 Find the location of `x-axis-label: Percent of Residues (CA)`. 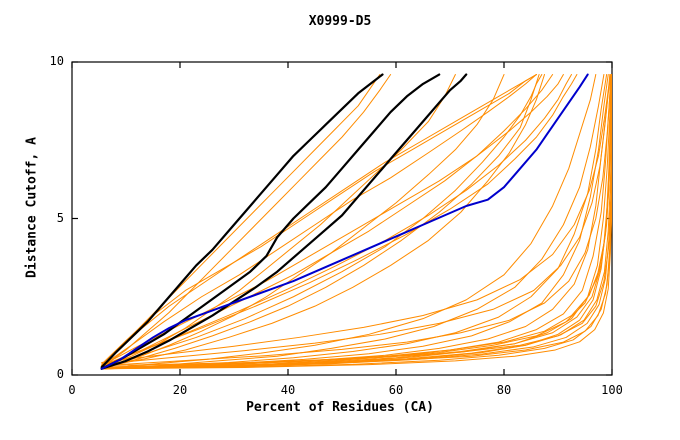

x-axis-label: Percent of Residues (CA) is located at coordinates (340, 407).